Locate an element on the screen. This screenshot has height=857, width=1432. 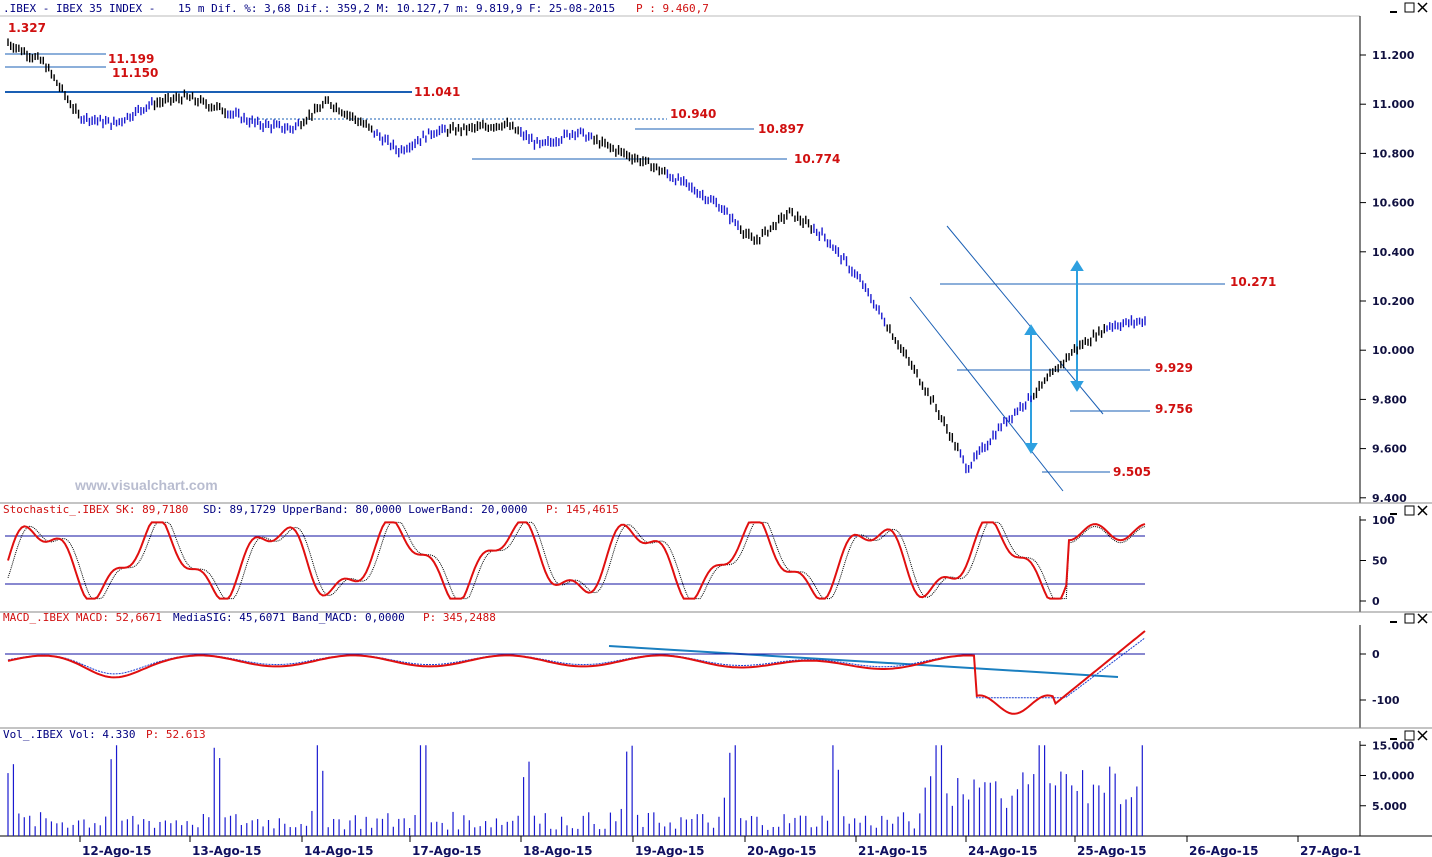
window-controls-main is located at coordinates (1409, 7).